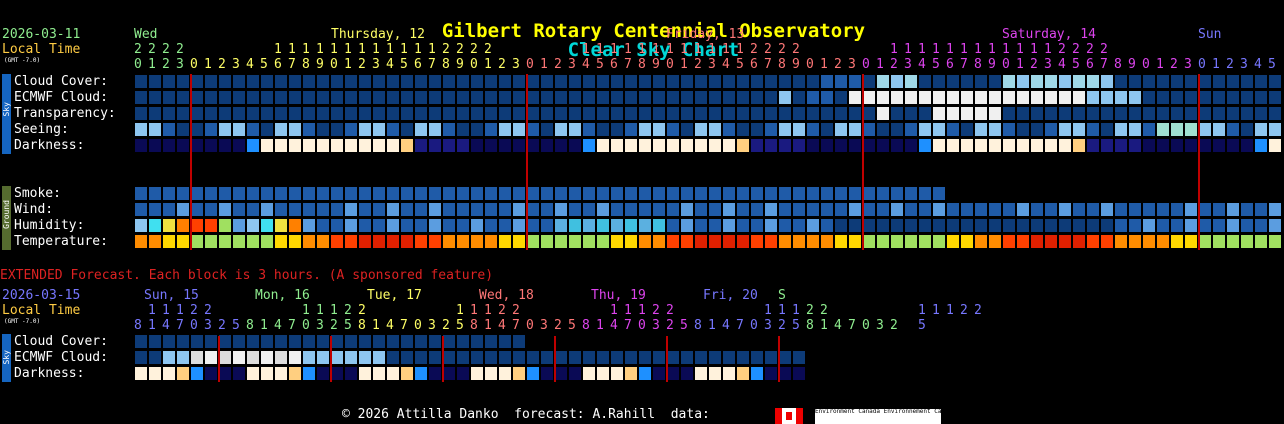  Describe the element at coordinates (22, 60) in the screenshot. I see `gmt-label: (GMT -7.0)` at that location.